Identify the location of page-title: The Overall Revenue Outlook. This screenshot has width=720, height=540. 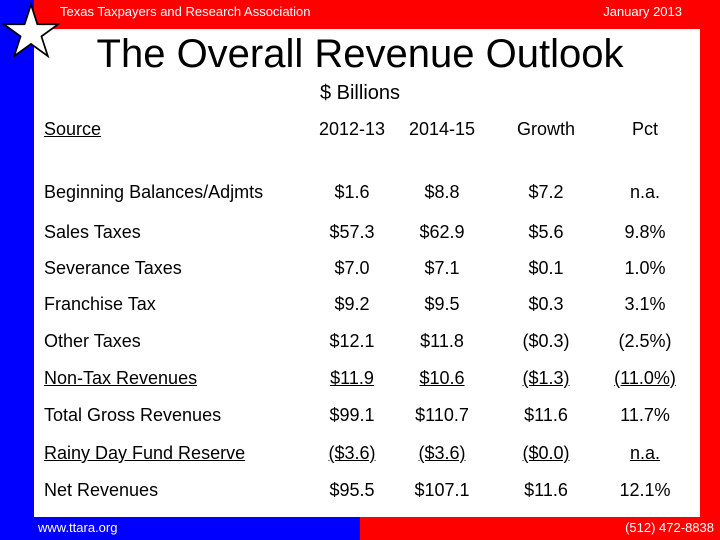
(360, 54).